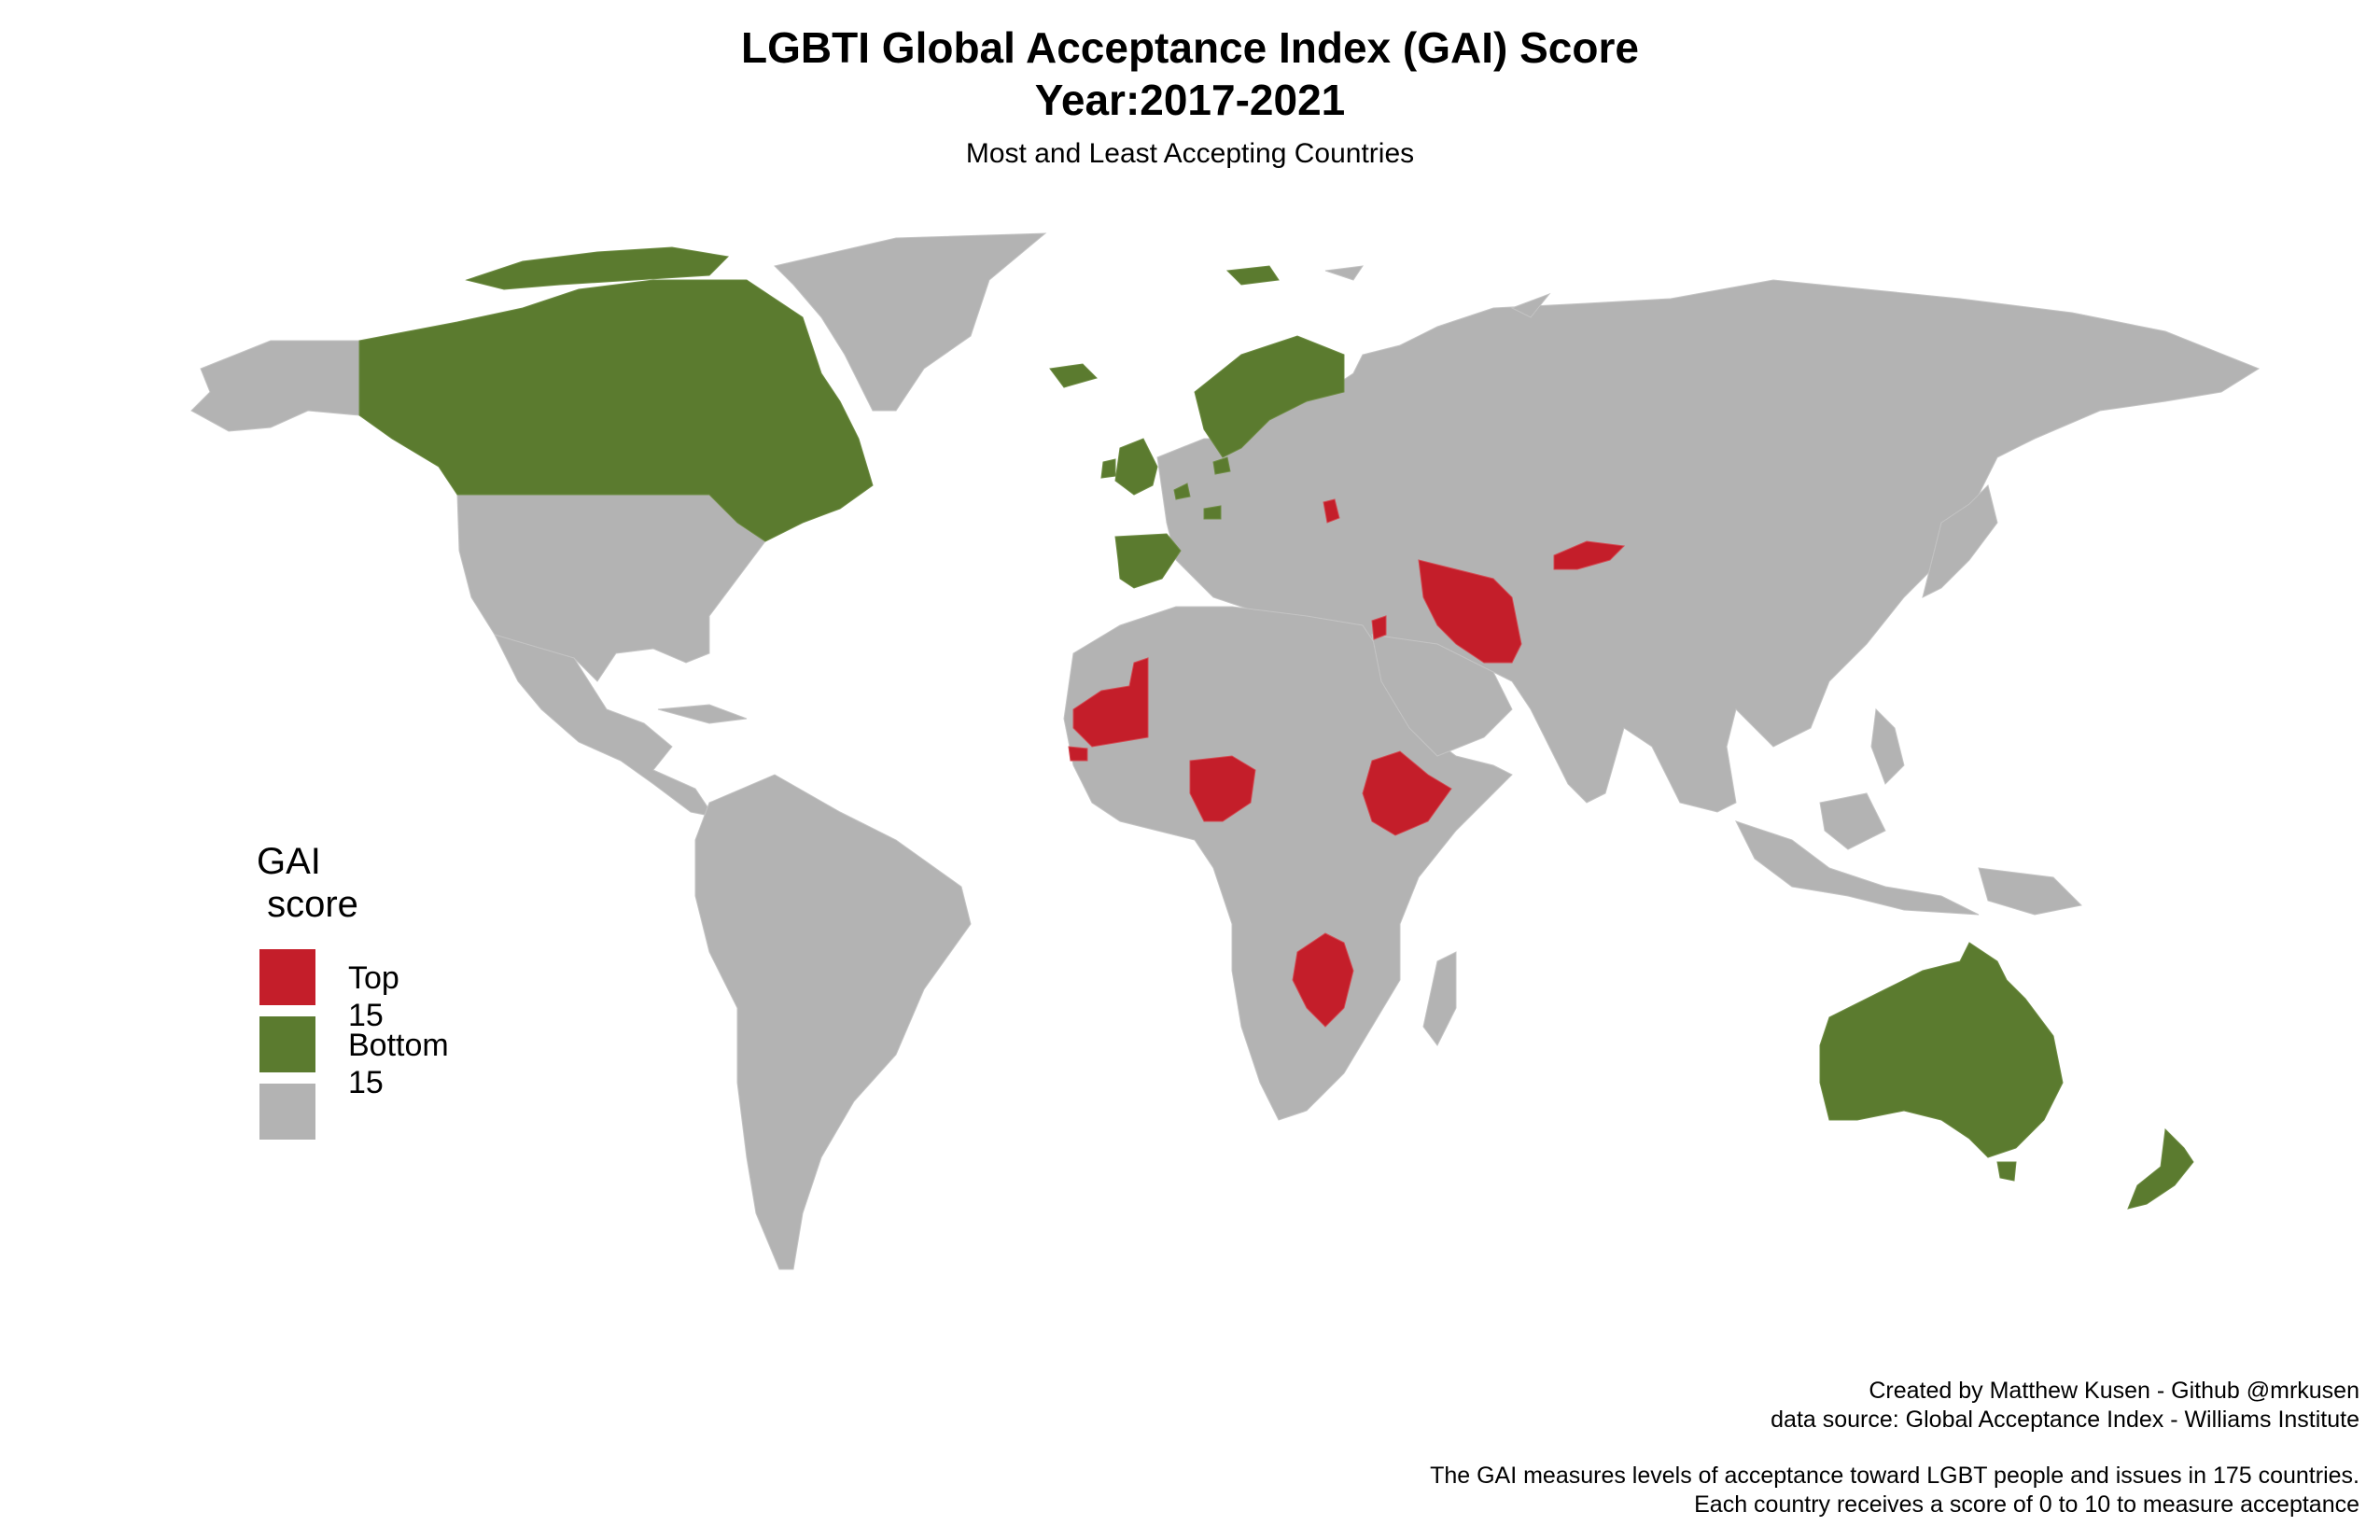  I want to click on country-ethiopia, so click(1407, 793).